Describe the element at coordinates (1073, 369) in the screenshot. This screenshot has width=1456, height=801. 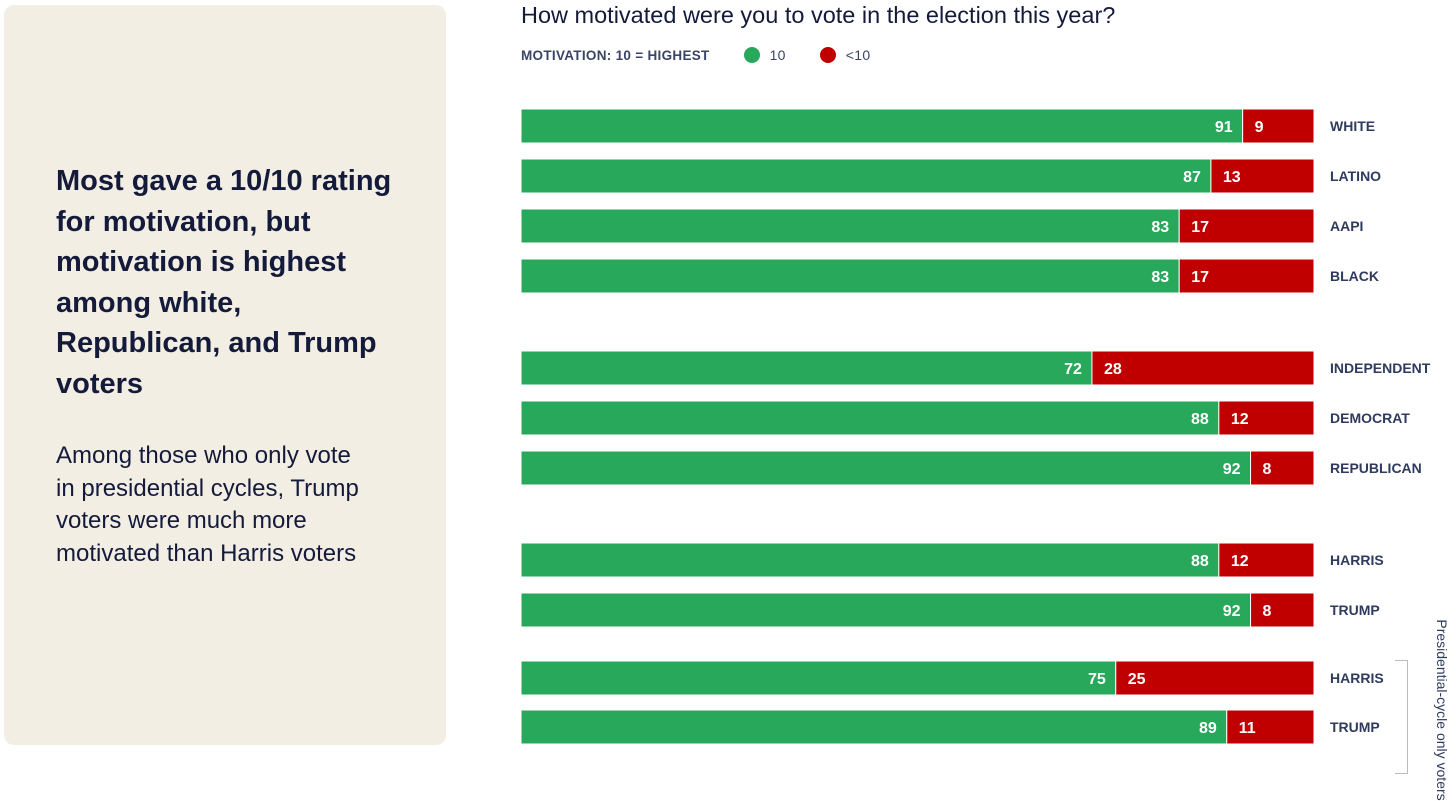
I see `data-label: 72` at that location.